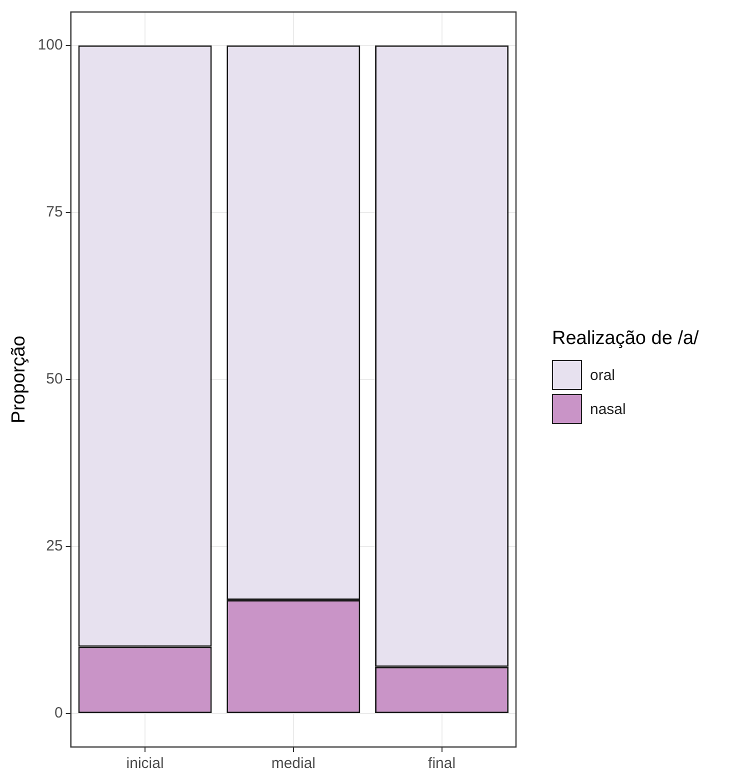 The height and width of the screenshot is (780, 741). What do you see at coordinates (145, 763) in the screenshot?
I see `x-tick-label: inicial` at bounding box center [145, 763].